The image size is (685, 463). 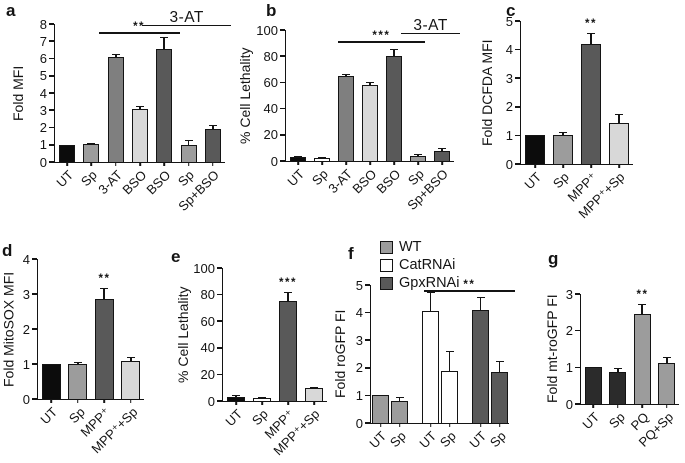 What do you see at coordinates (351, 253) in the screenshot?
I see `panel-letter-f: f` at bounding box center [351, 253].